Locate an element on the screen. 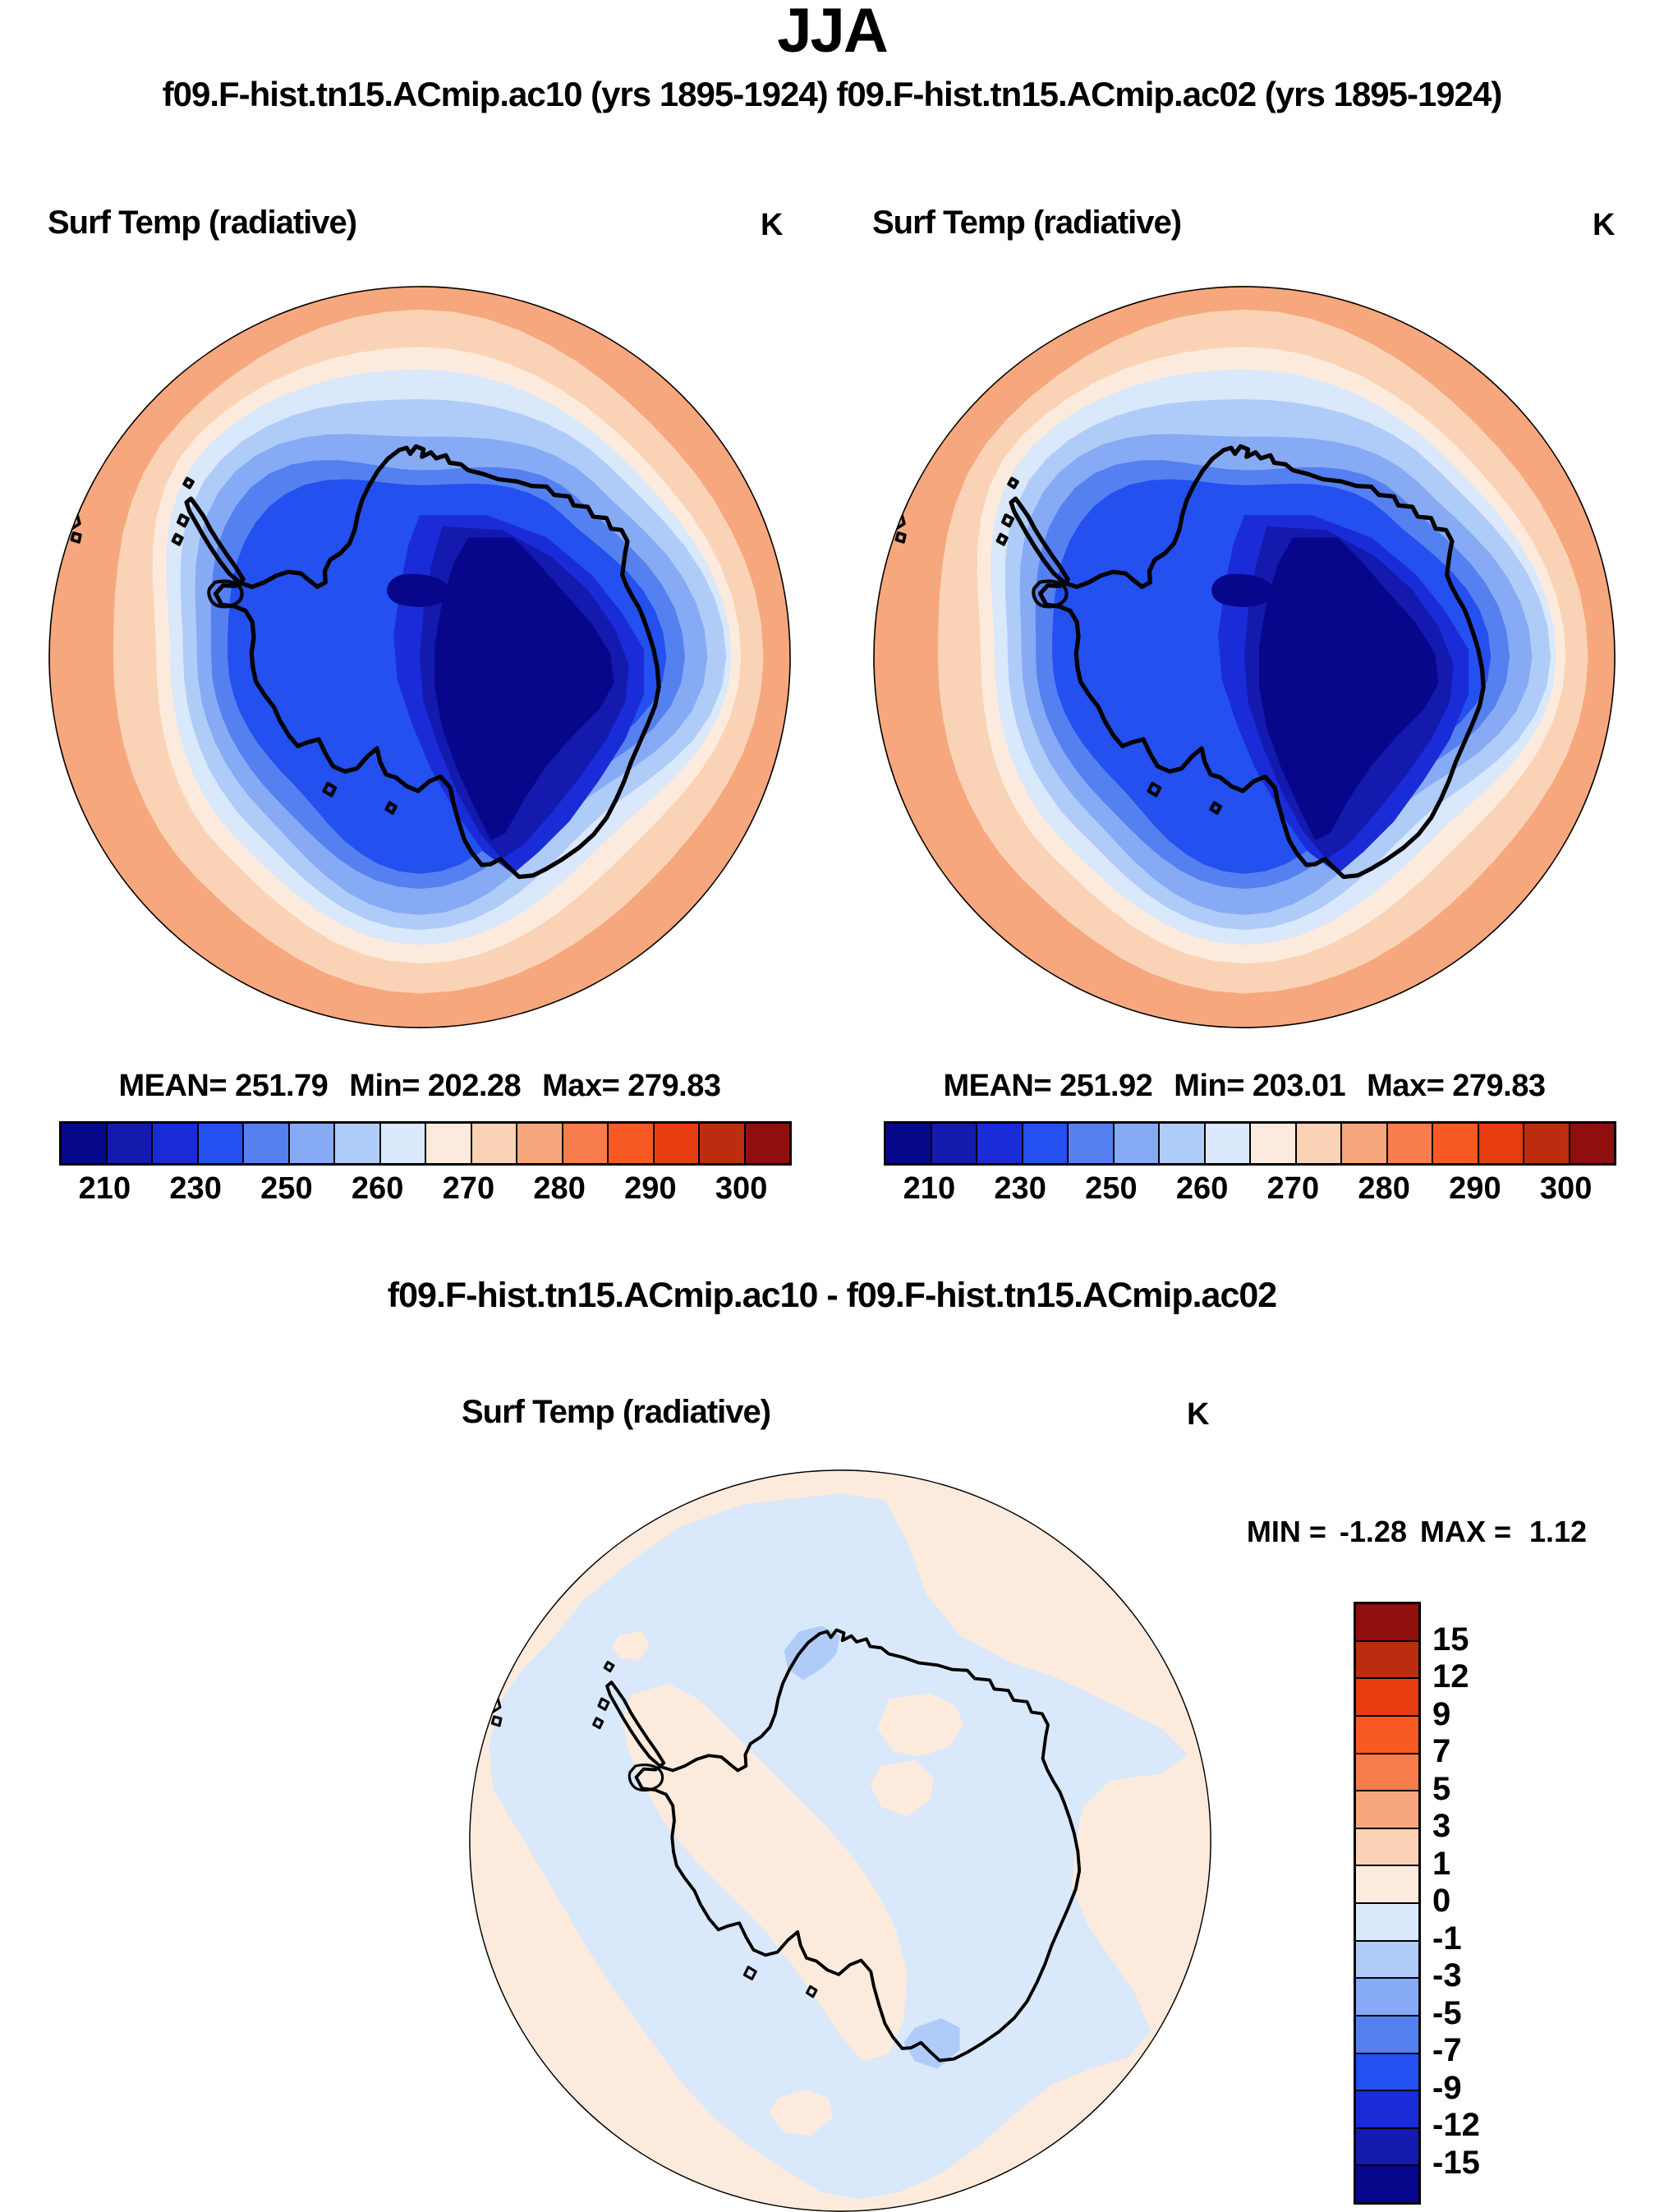 This screenshot has height=2212, width=1664. mean-value: 251.79 is located at coordinates (282, 1086).